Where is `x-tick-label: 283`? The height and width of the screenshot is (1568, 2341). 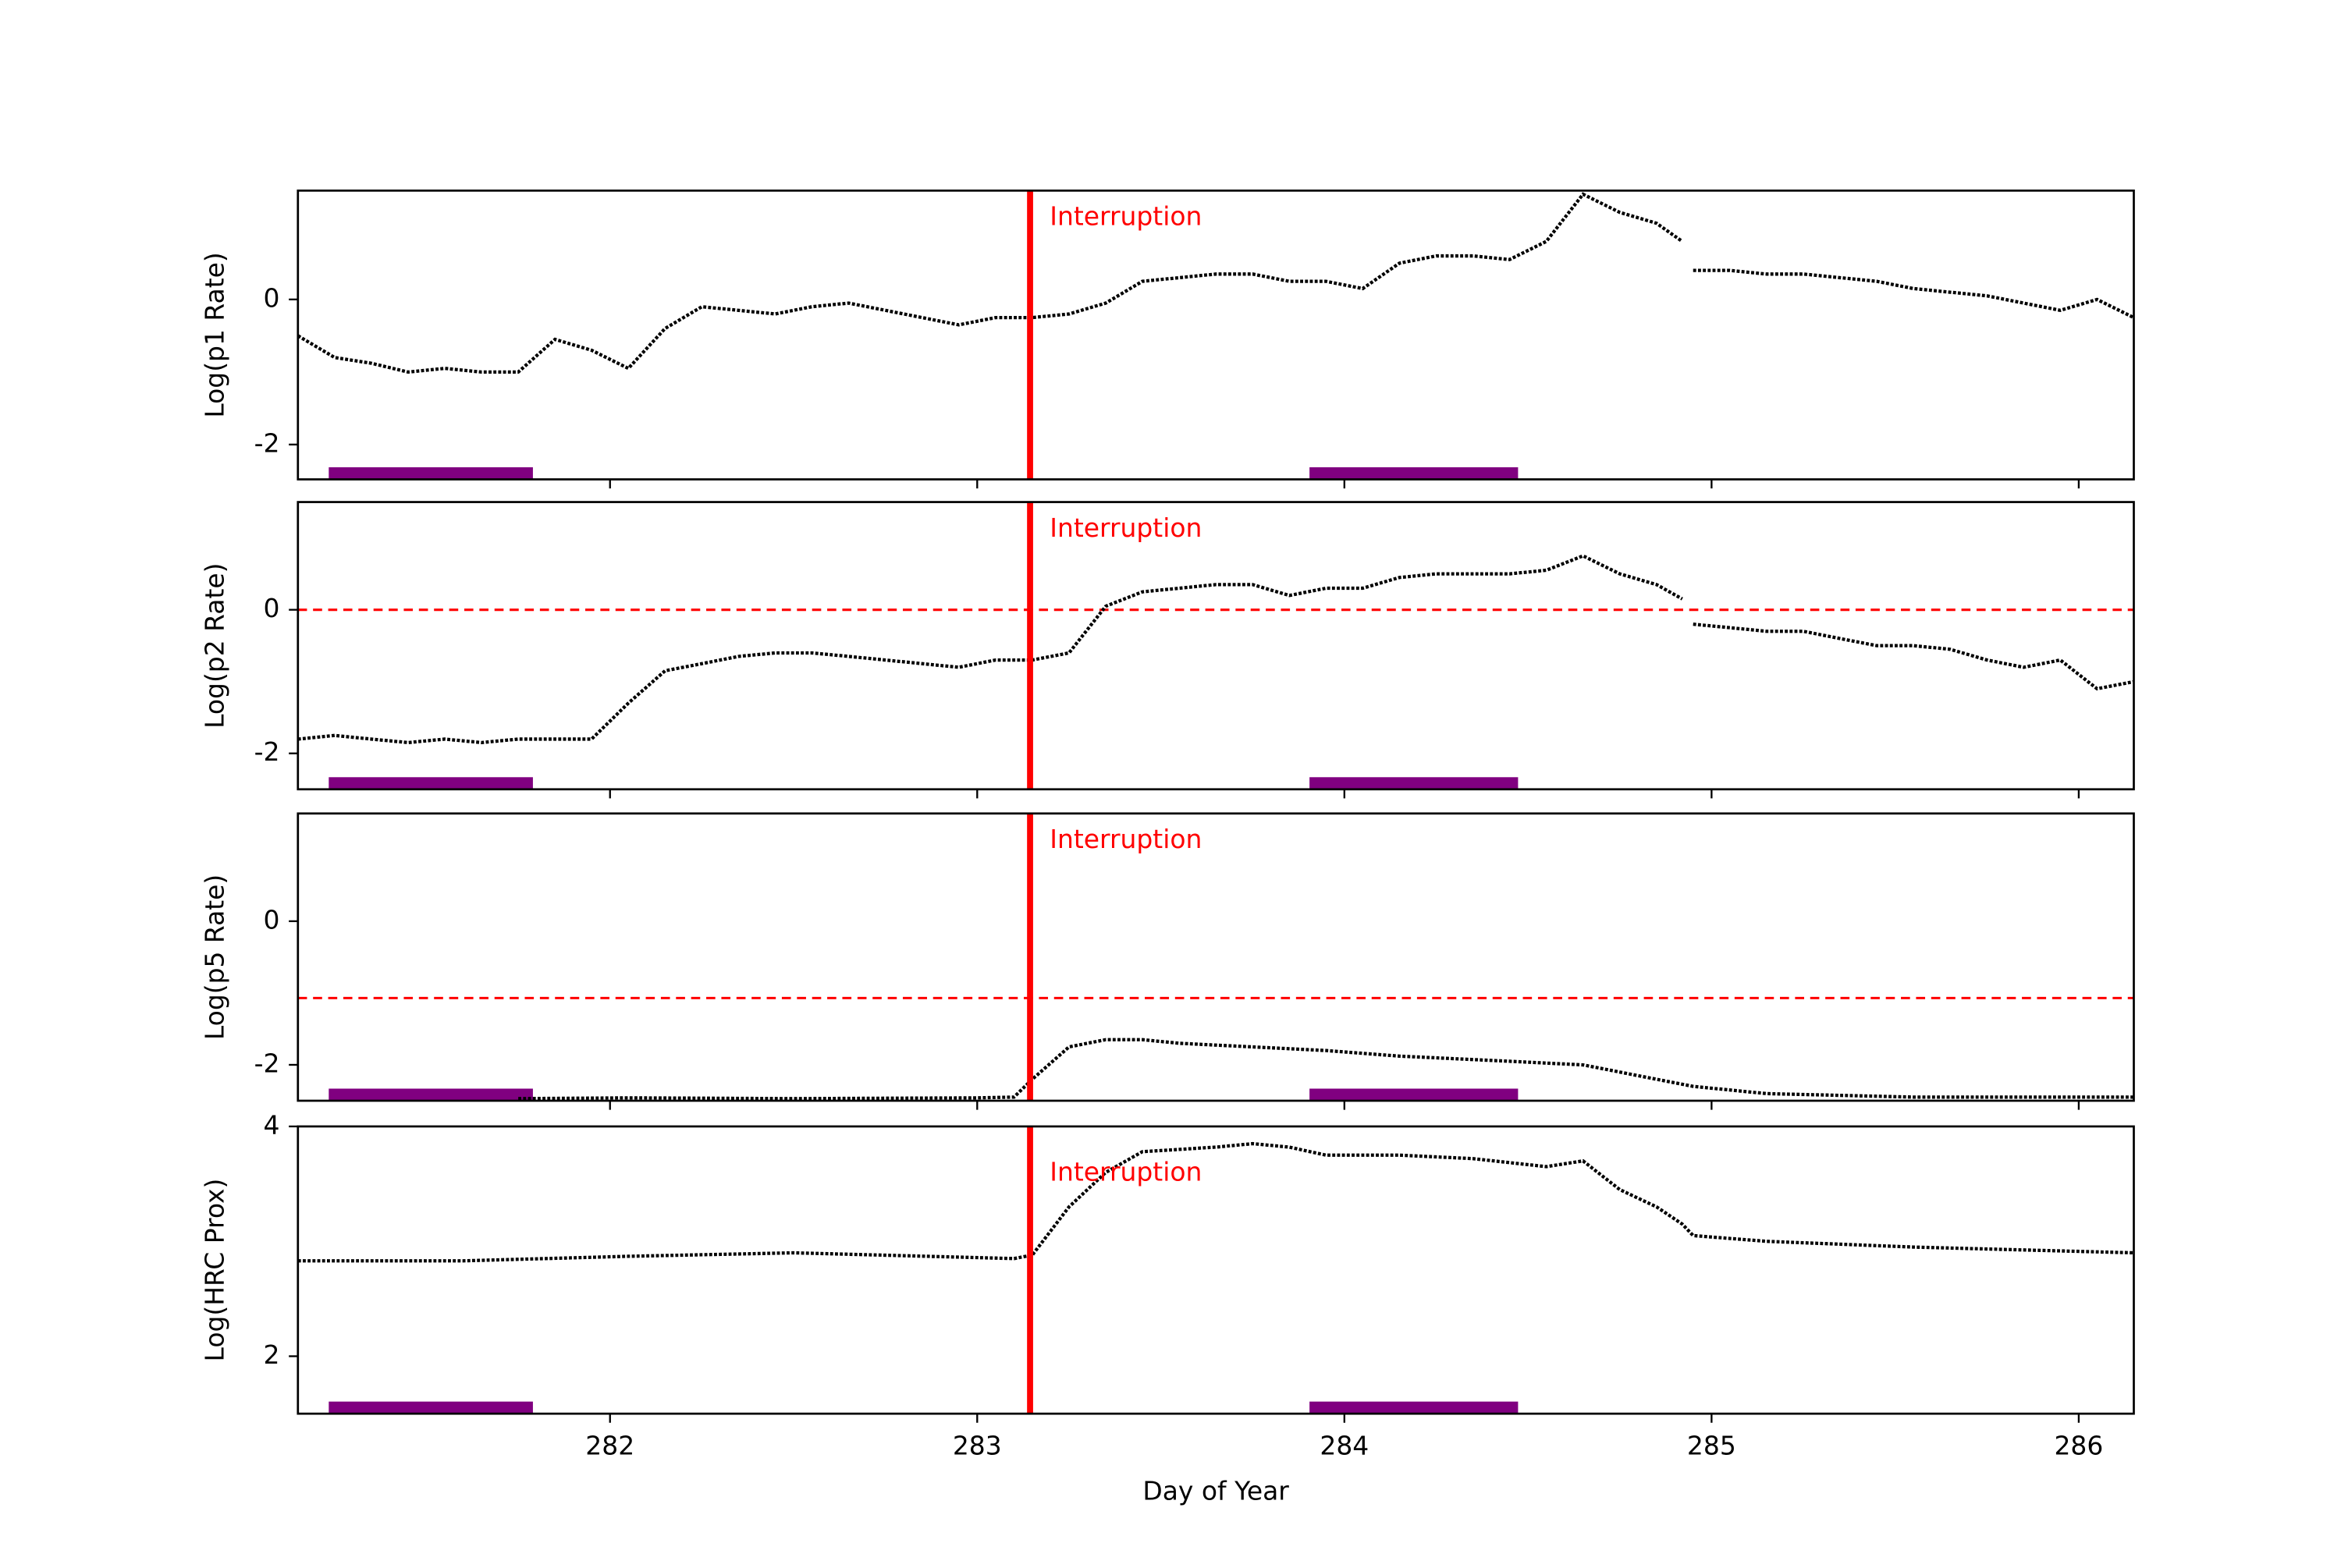
x-tick-label: 283 is located at coordinates (977, 1445).